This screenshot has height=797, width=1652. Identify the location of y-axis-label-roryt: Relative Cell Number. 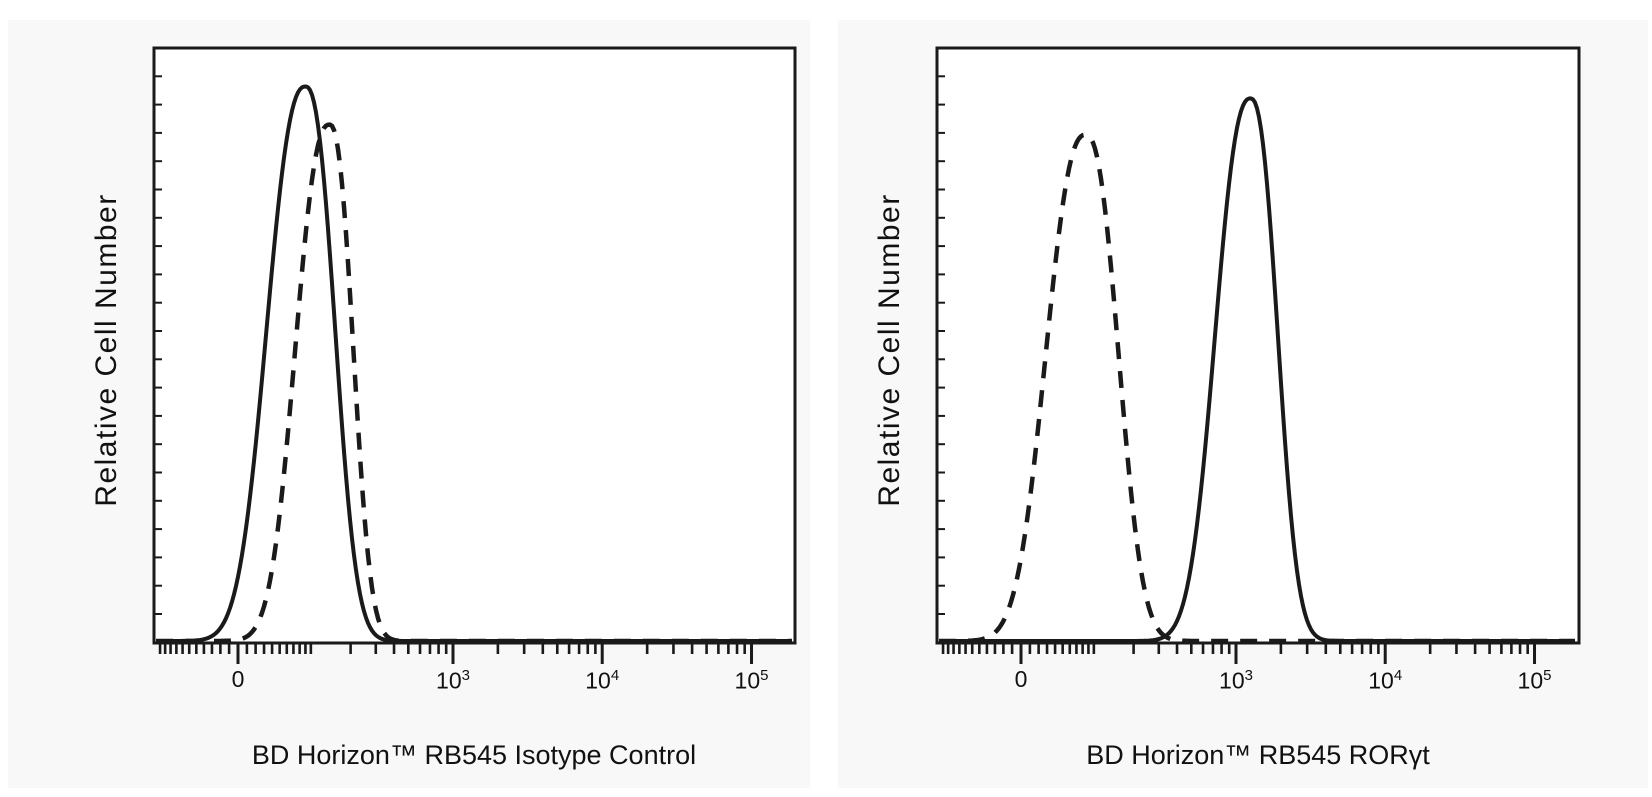
(889, 350).